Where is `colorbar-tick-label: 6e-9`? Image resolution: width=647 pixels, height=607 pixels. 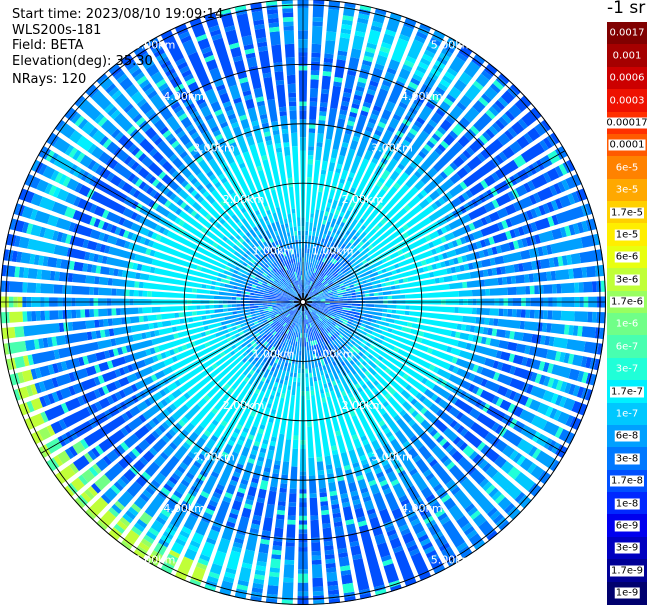 colorbar-tick-label: 6e-9 is located at coordinates (627, 526).